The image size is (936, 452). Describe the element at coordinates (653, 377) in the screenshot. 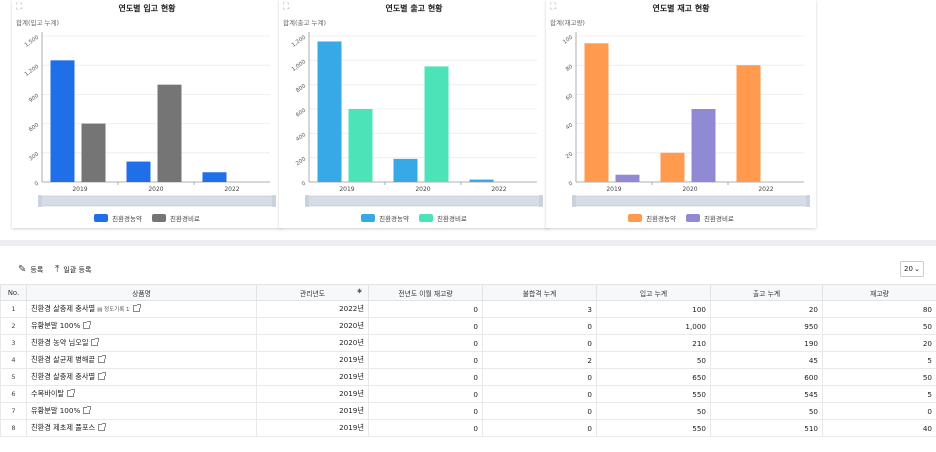

I see `cell-inbound-total: 650` at that location.